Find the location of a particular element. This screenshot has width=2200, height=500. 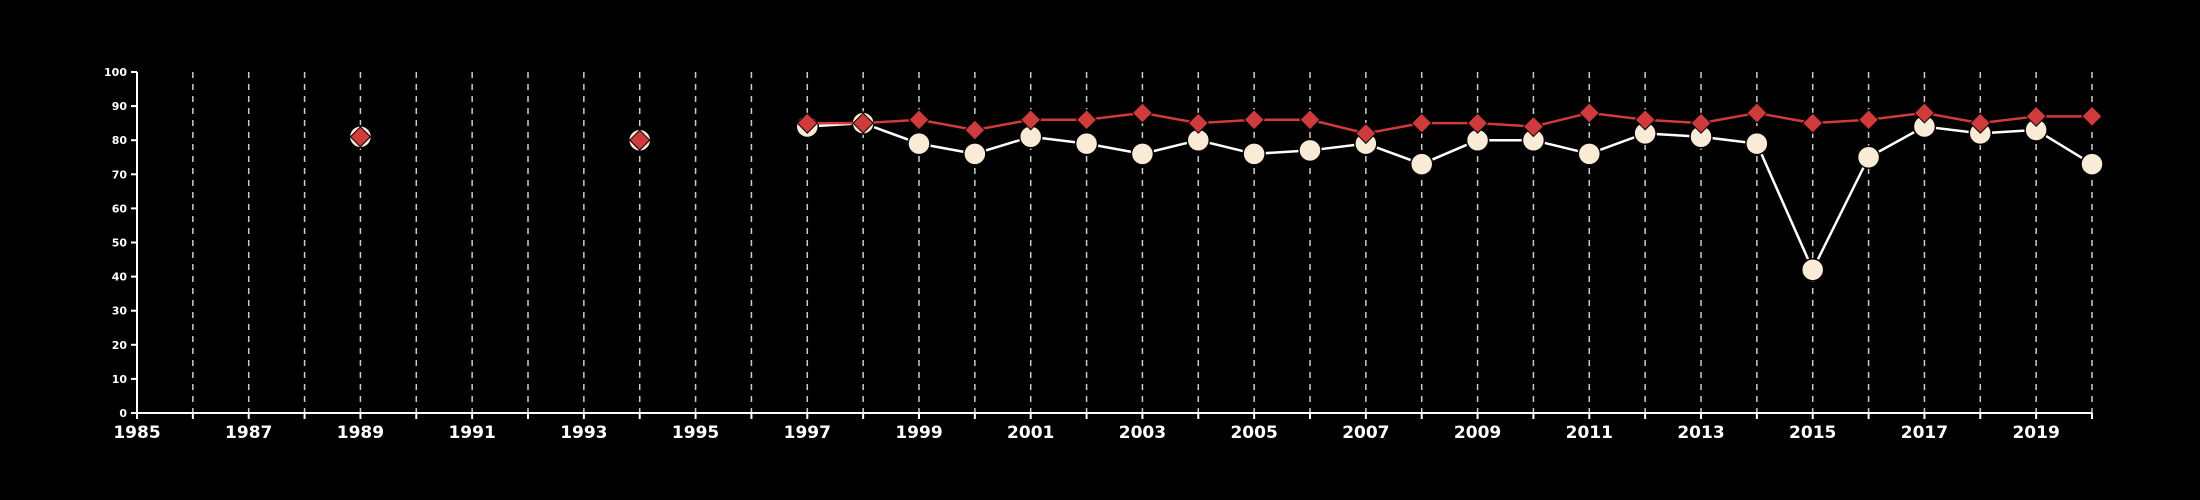

x-tick-label: 1985 is located at coordinates (136, 433).